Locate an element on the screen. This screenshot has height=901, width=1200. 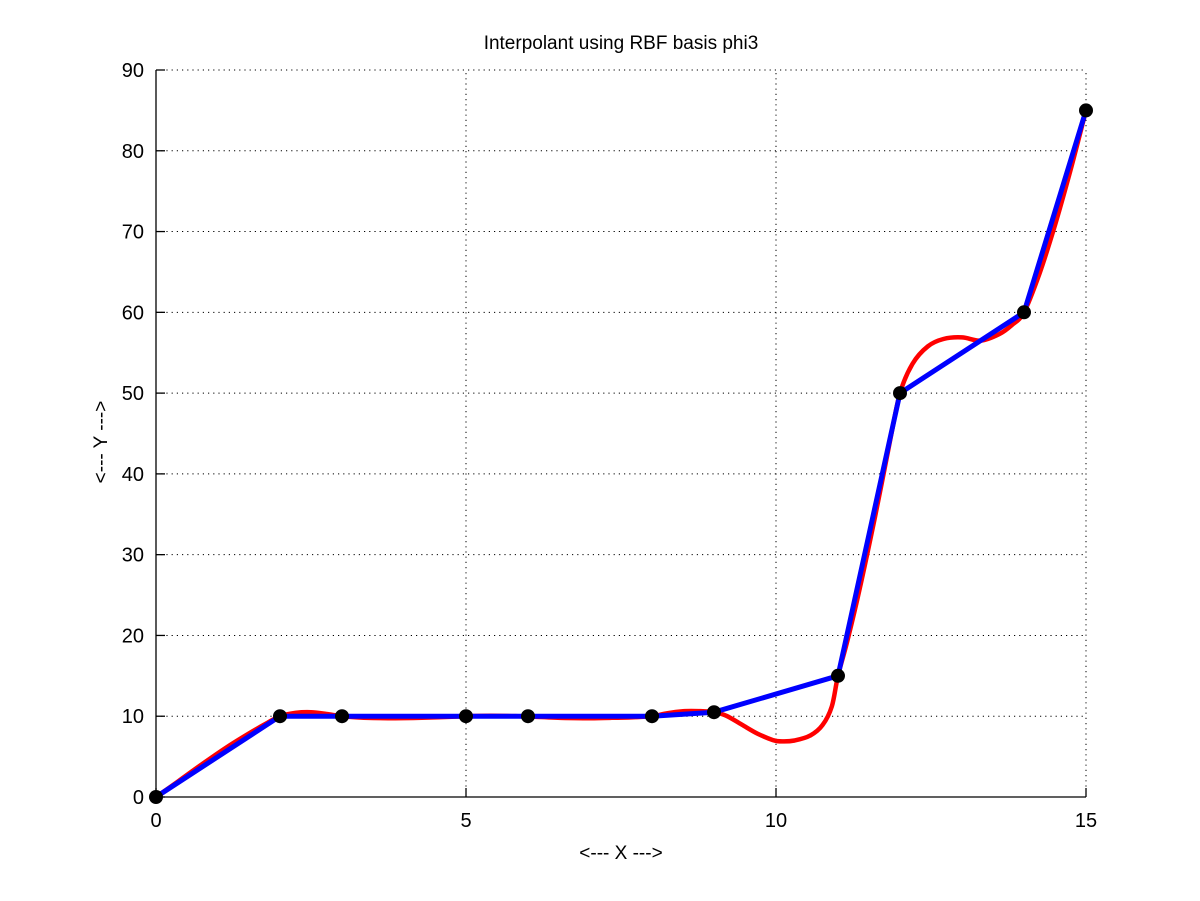
y-tick-label: 30 is located at coordinates (133, 556).